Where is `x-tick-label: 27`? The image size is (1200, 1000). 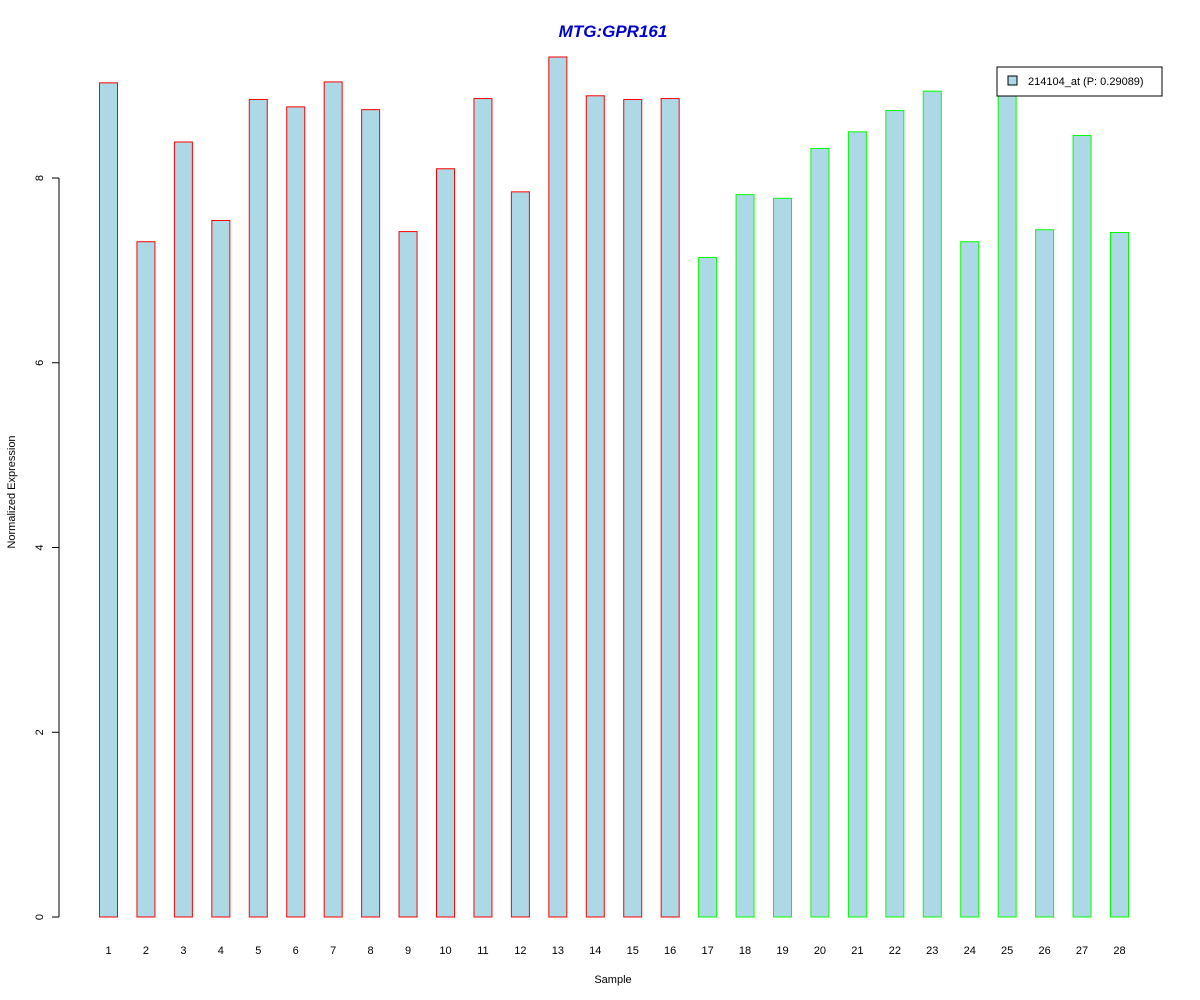 x-tick-label: 27 is located at coordinates (1082, 951).